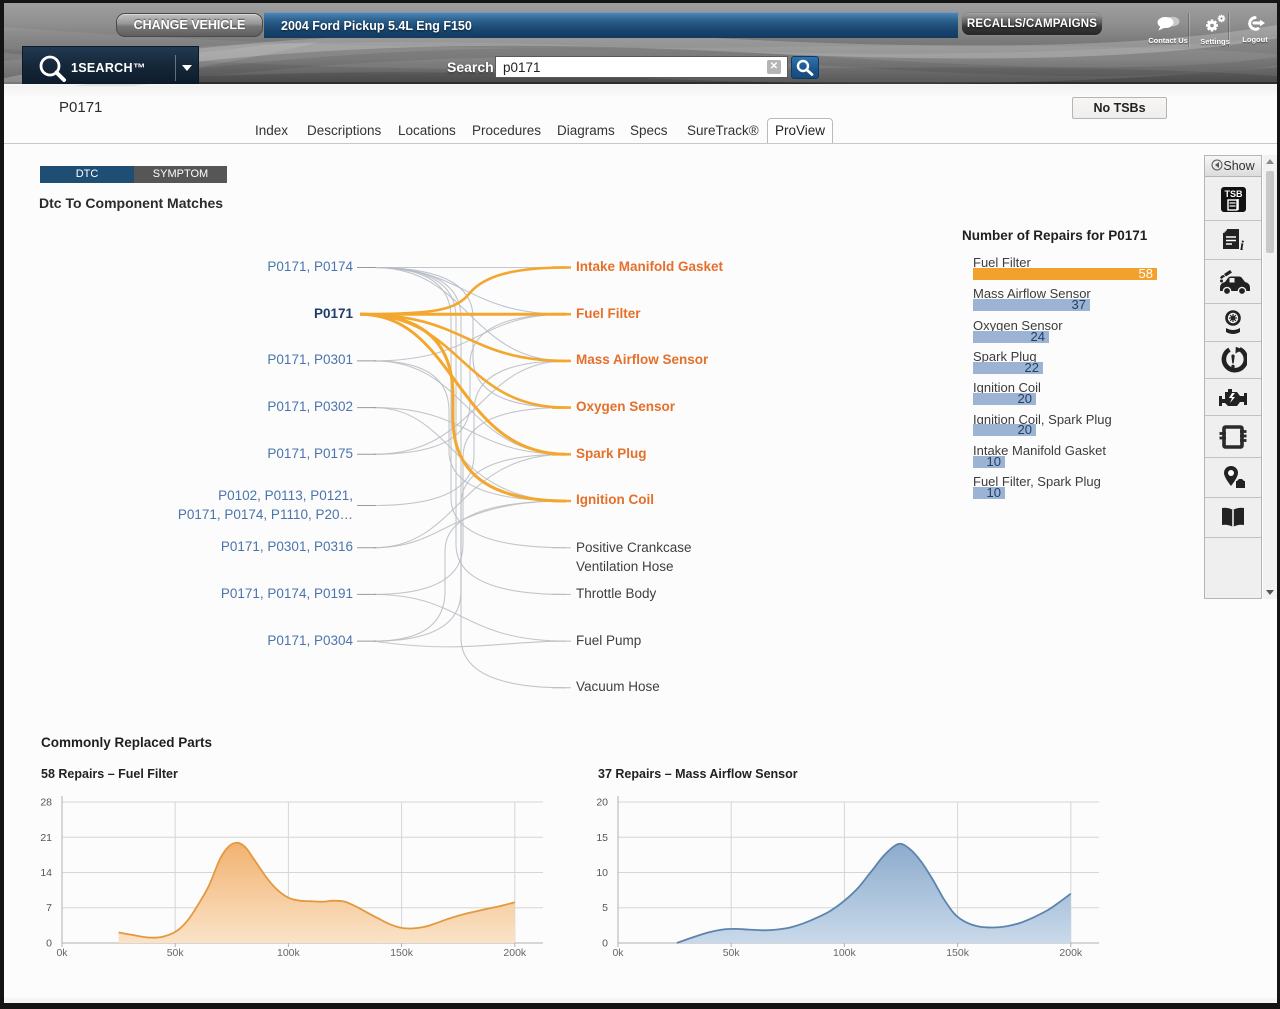  What do you see at coordinates (602, 873) in the screenshot?
I see `svg-text: 10` at bounding box center [602, 873].